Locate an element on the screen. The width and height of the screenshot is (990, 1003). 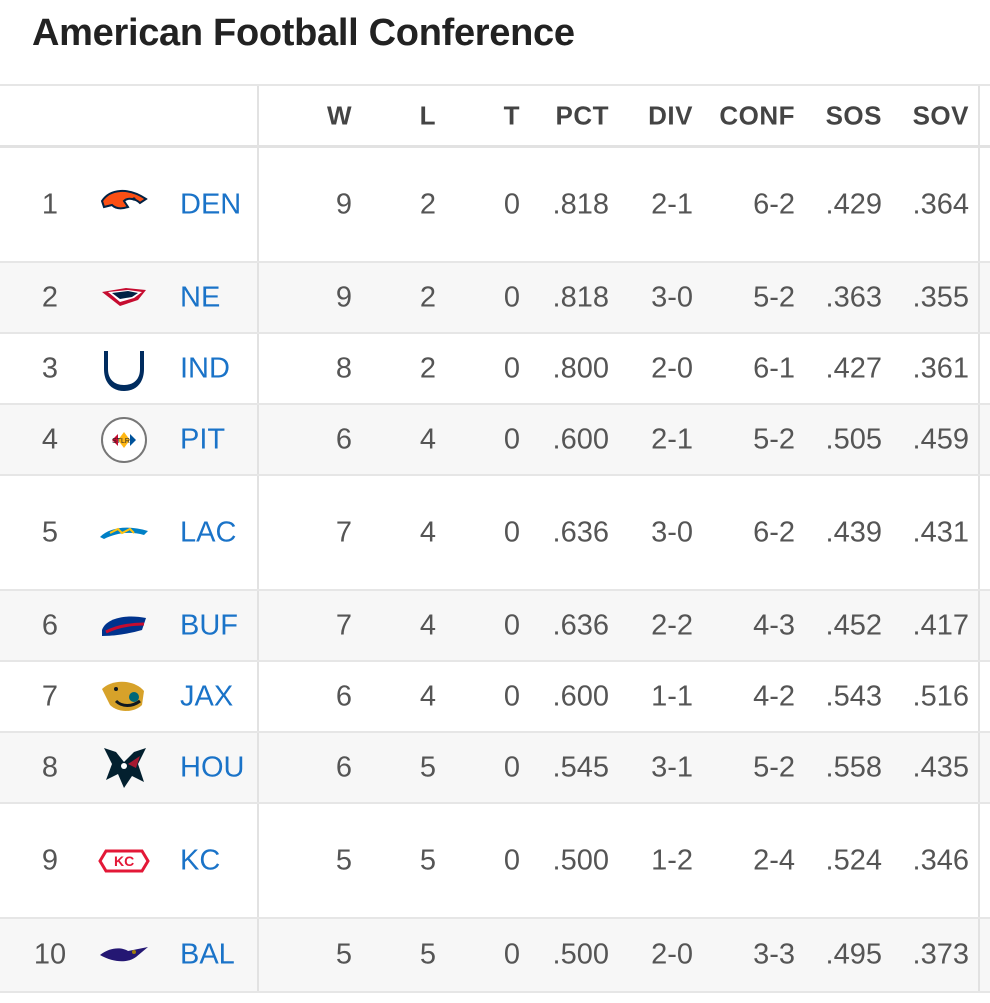
wins-cell: 9 is located at coordinates (343, 204).